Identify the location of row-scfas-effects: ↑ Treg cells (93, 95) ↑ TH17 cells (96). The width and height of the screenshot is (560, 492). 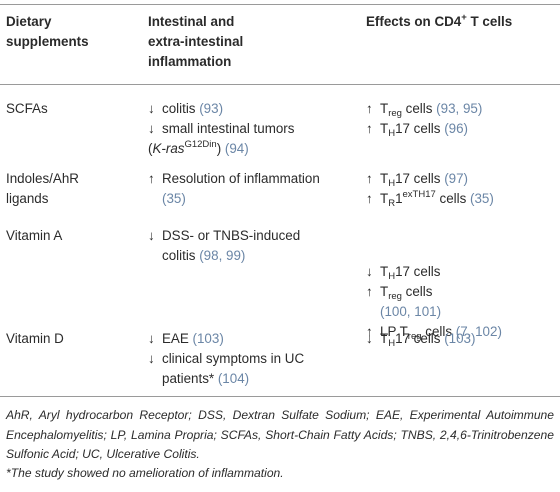
(424, 120).